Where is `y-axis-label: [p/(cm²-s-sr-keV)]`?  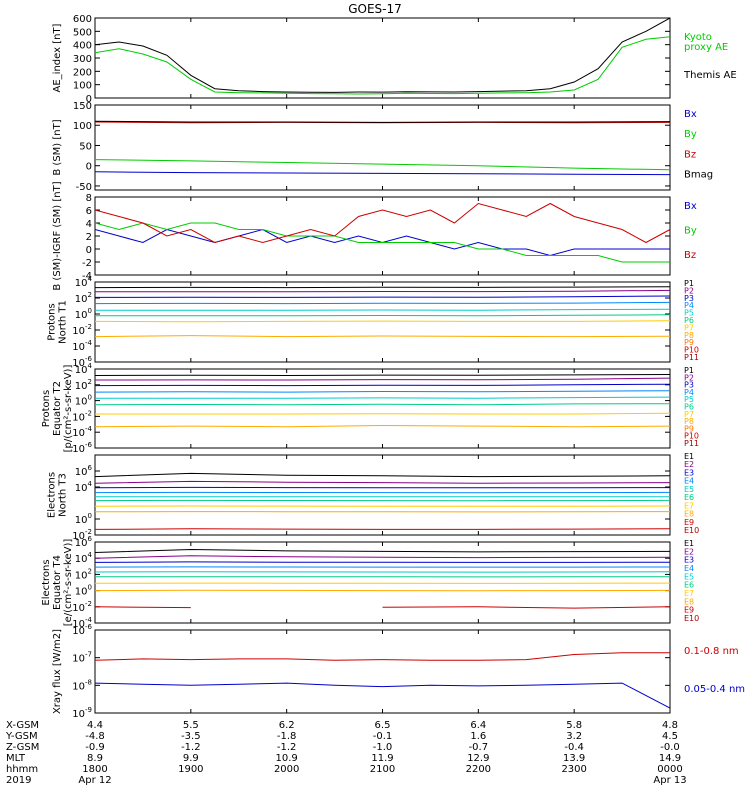 y-axis-label: [p/(cm²-s-sr-keV)] is located at coordinates (68, 409).